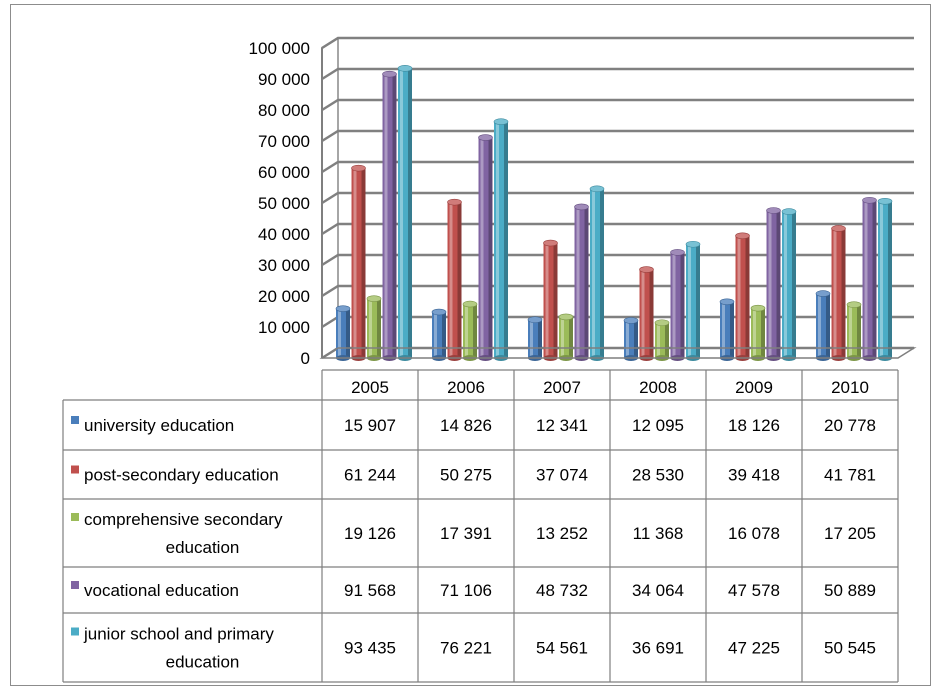  Describe the element at coordinates (305, 358) in the screenshot. I see `y-tick-label: 0` at that location.